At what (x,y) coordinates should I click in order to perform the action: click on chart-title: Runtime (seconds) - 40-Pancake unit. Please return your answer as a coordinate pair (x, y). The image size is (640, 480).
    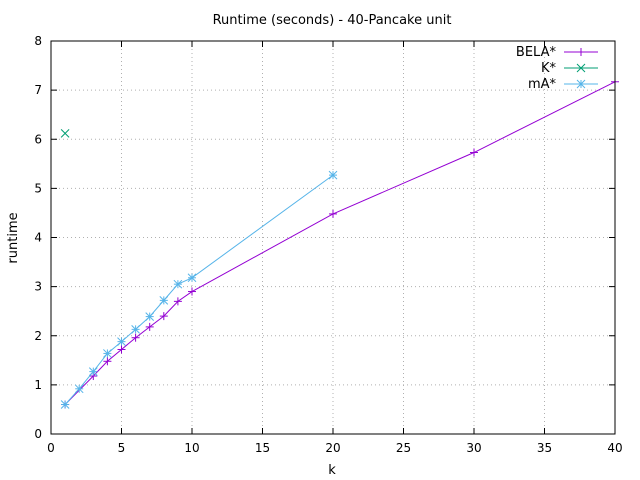
    Looking at the image, I should click on (332, 20).